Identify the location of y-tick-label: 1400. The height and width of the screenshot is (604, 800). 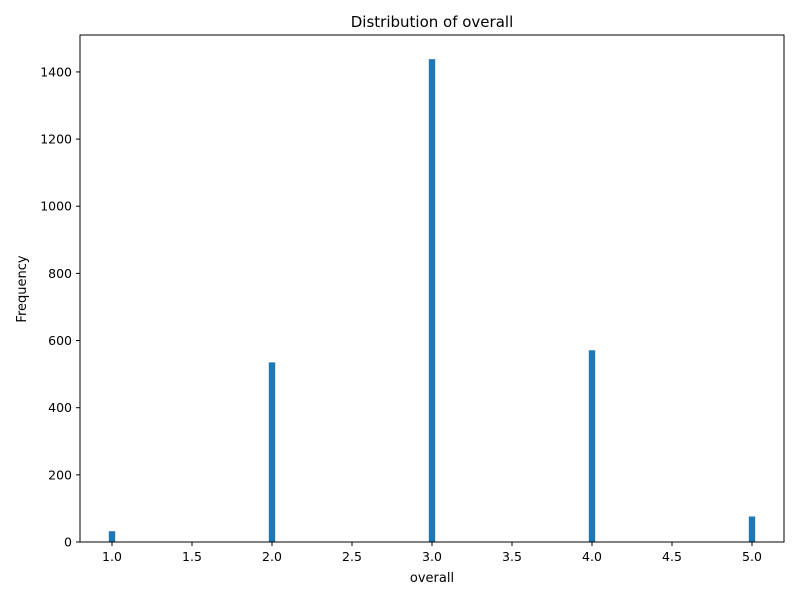
(56, 71).